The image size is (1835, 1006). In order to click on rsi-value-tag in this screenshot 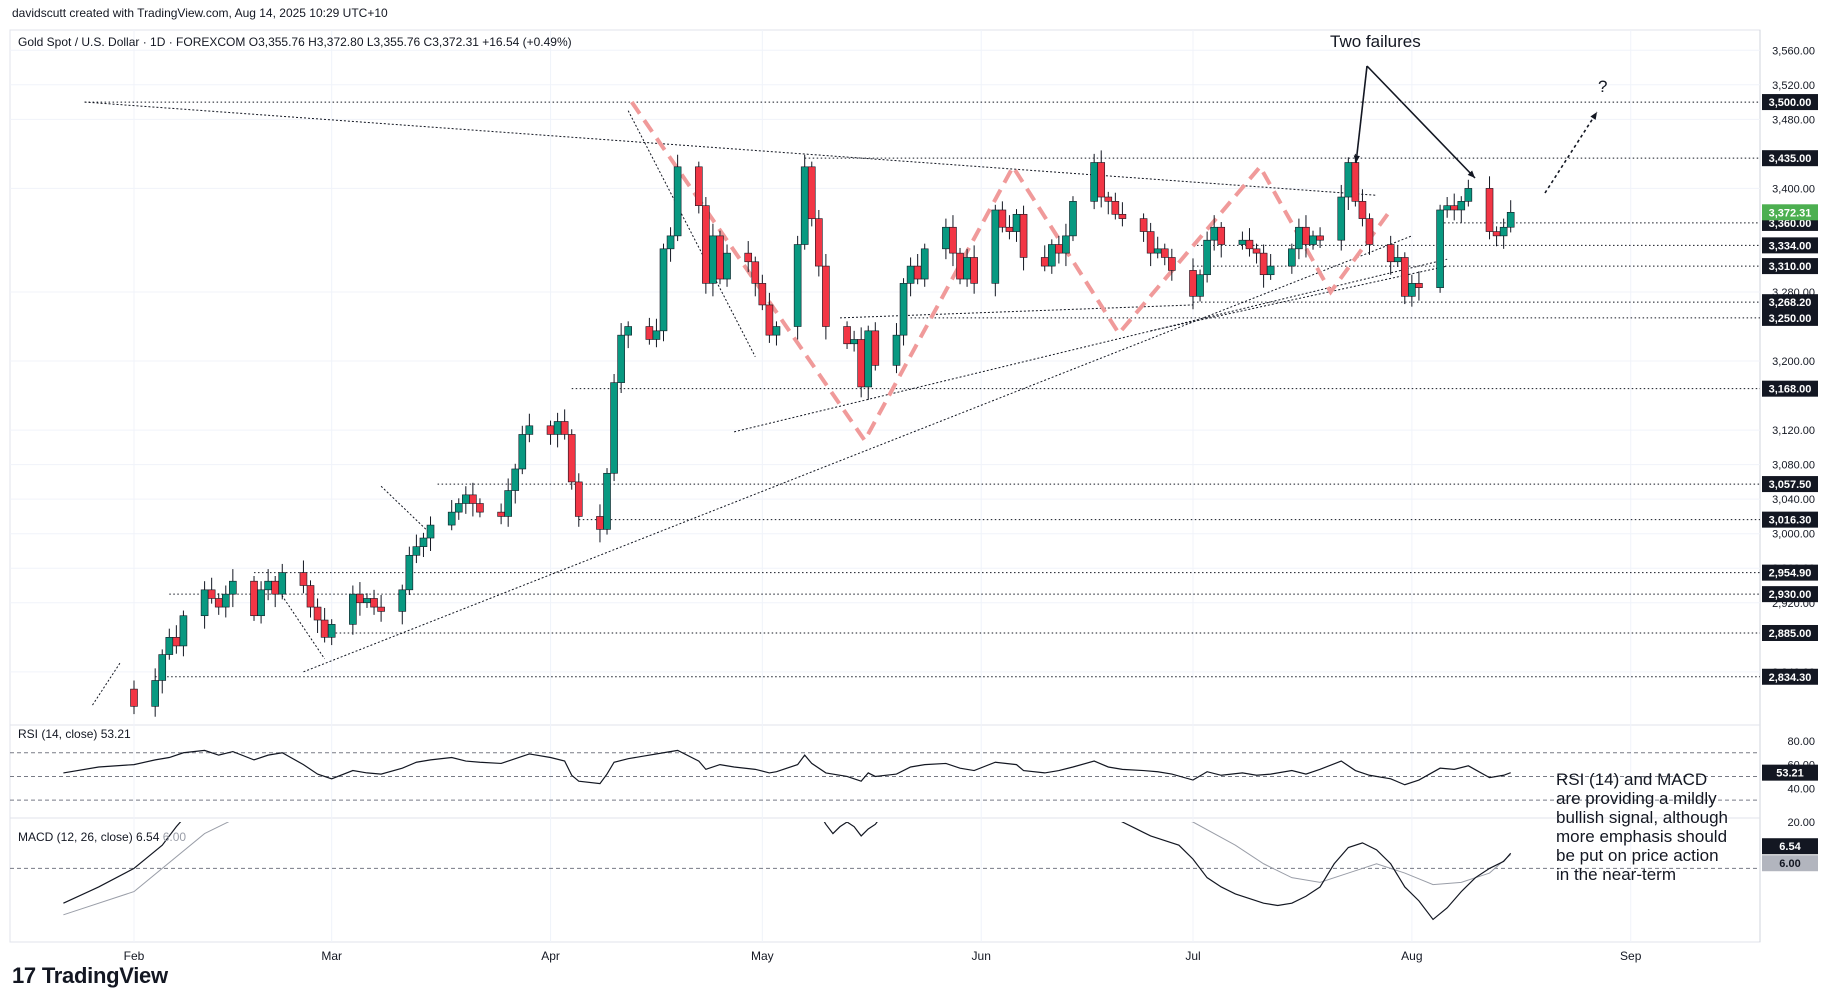, I will do `click(1790, 772)`.